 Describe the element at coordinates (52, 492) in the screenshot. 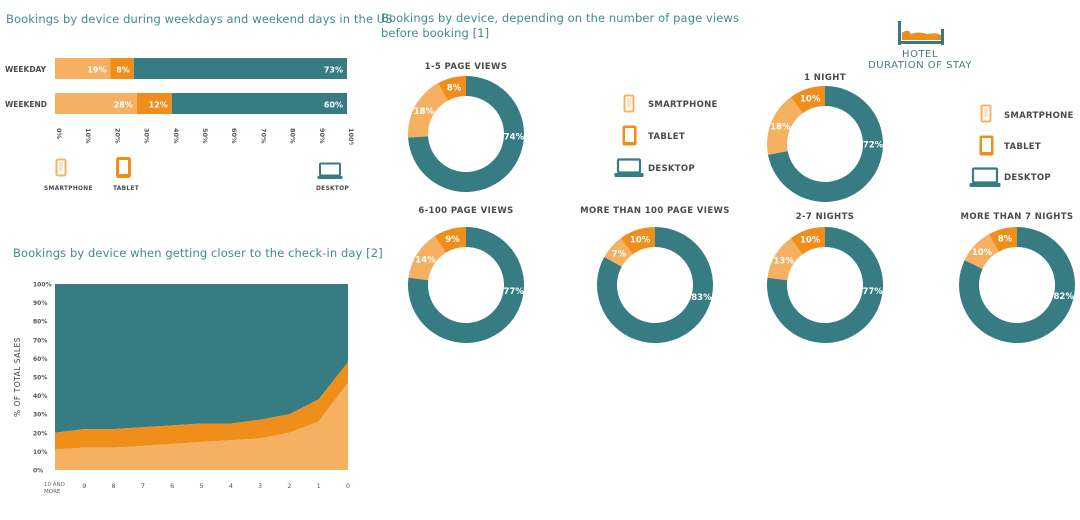

I see `area-x-tick-label: MORE` at that location.